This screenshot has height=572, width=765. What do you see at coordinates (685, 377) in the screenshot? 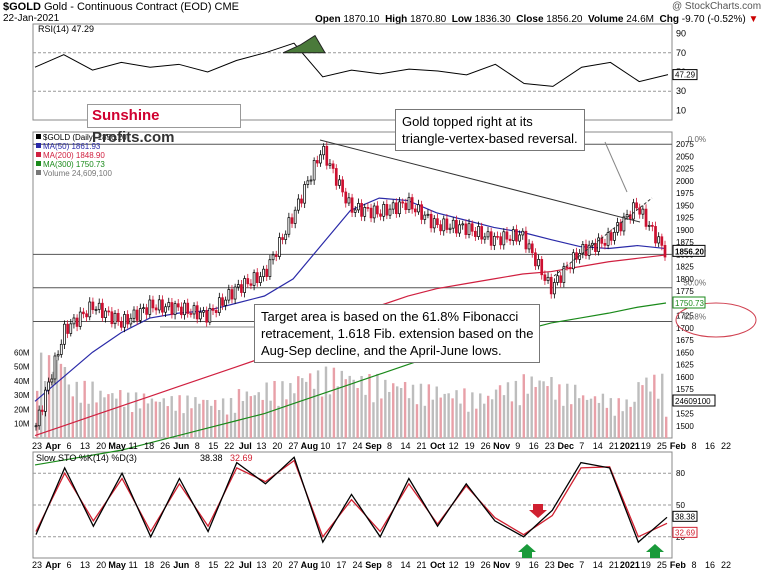
I see `price-tick-label: 1600` at bounding box center [685, 377].